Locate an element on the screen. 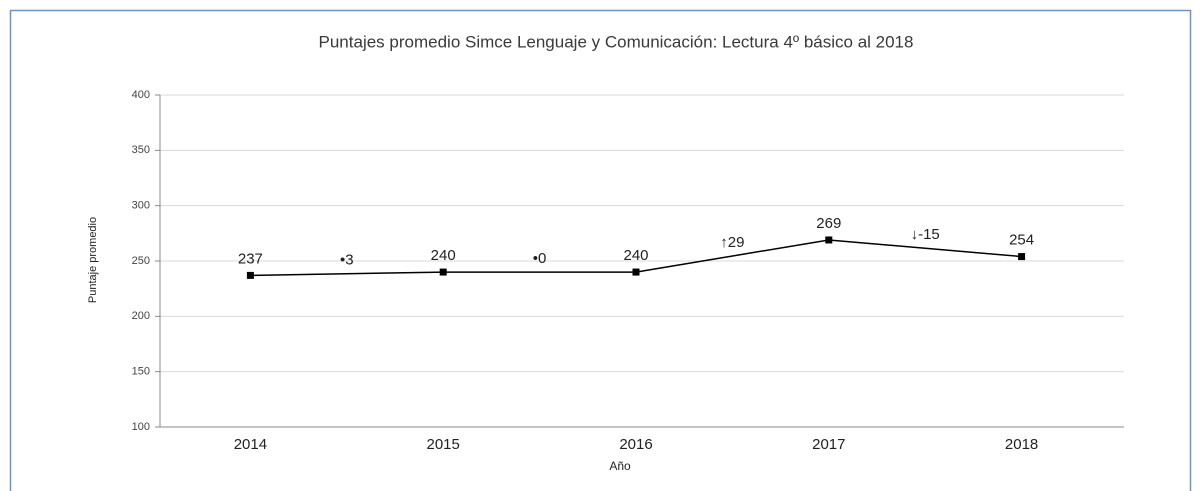 This screenshot has width=1200, height=491. data-label: 269 is located at coordinates (828, 223).